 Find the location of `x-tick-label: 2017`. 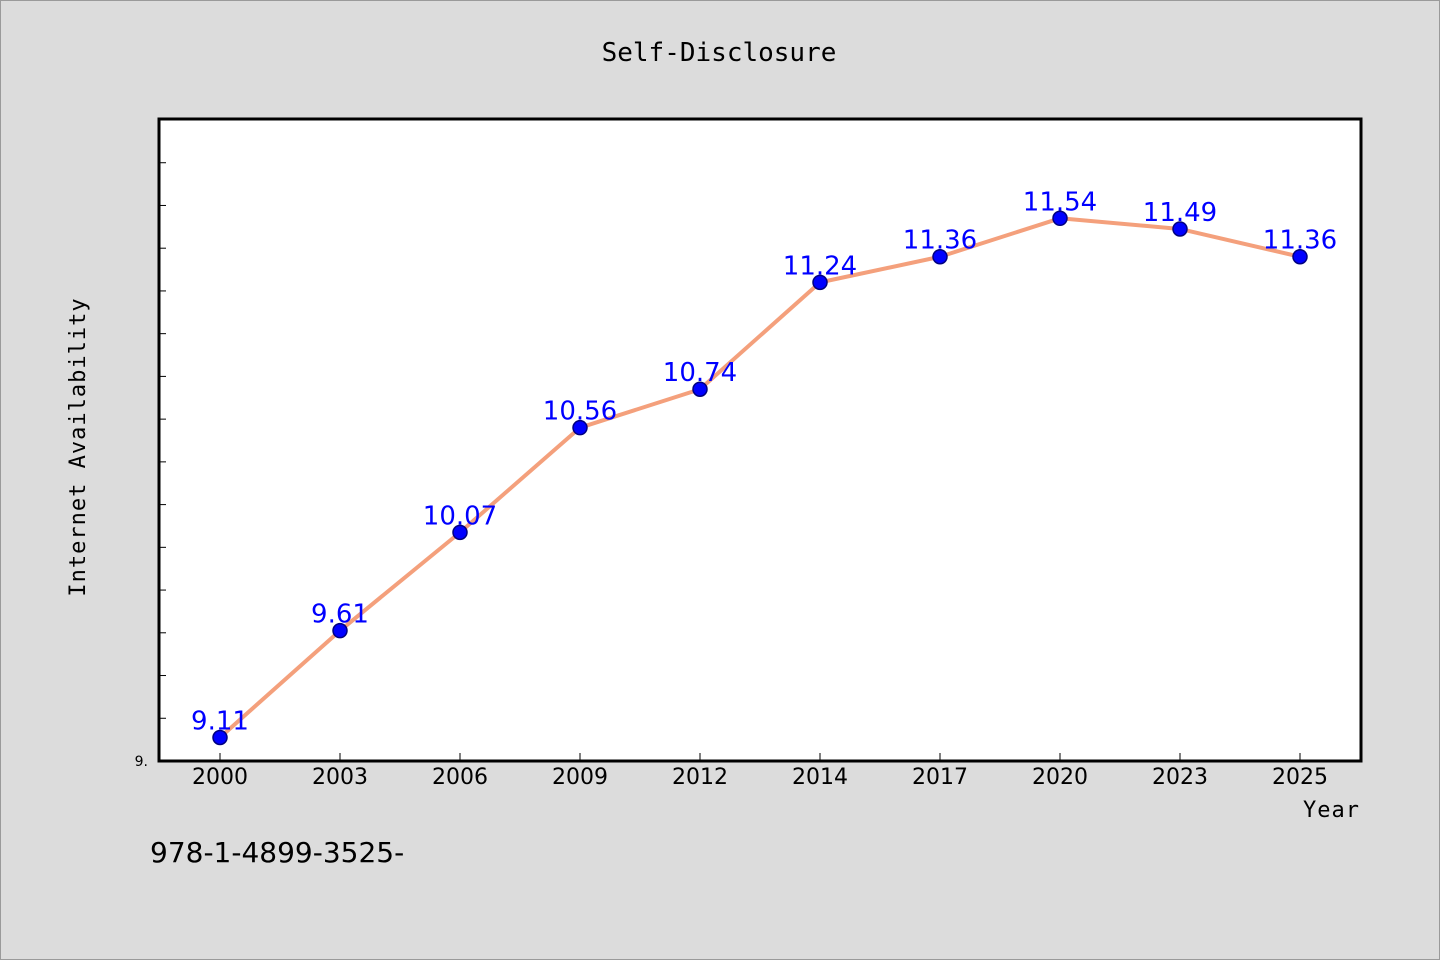

x-tick-label: 2017 is located at coordinates (940, 777).